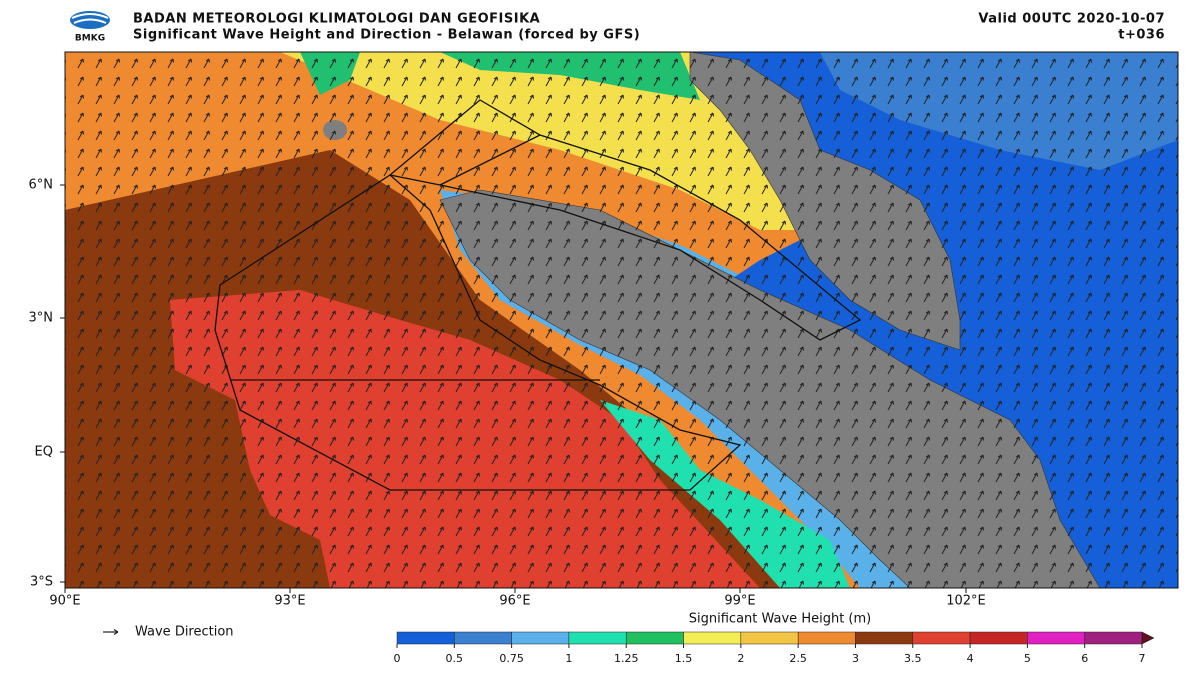 The height and width of the screenshot is (679, 1200). Describe the element at coordinates (289, 601) in the screenshot. I see `x-tick-label: 93°E` at that location.